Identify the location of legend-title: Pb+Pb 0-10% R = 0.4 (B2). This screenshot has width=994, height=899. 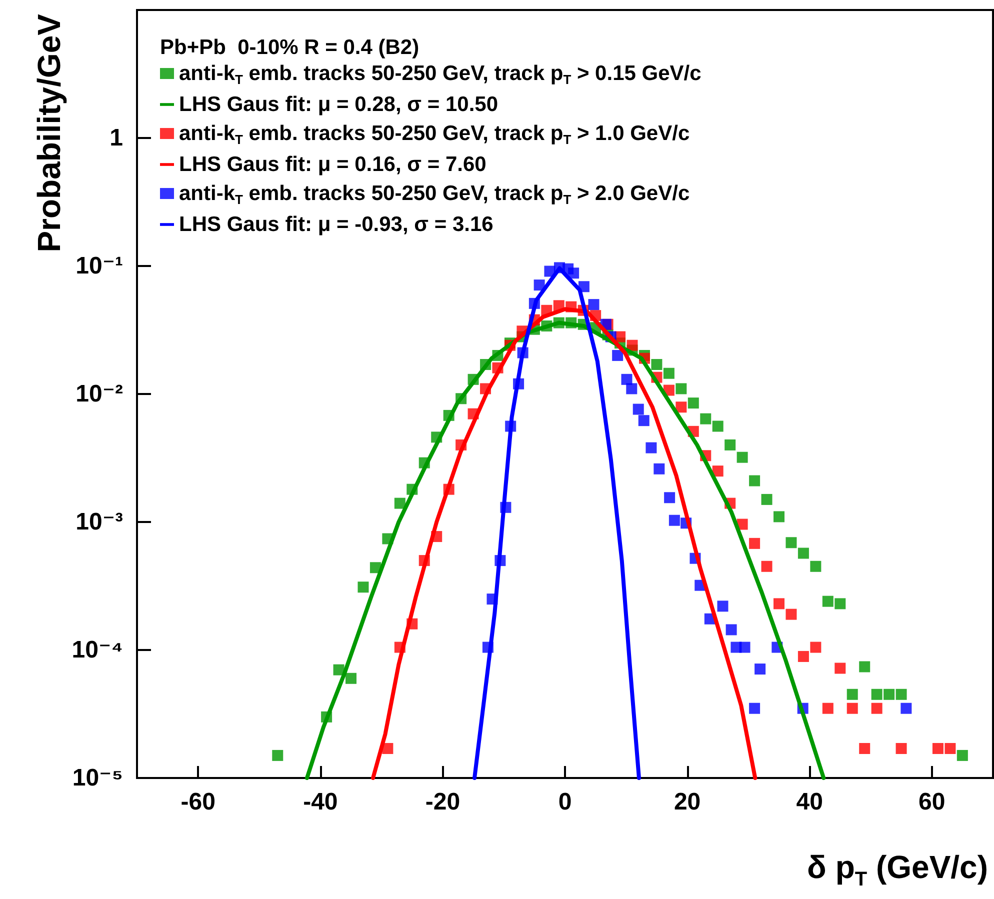
(290, 47).